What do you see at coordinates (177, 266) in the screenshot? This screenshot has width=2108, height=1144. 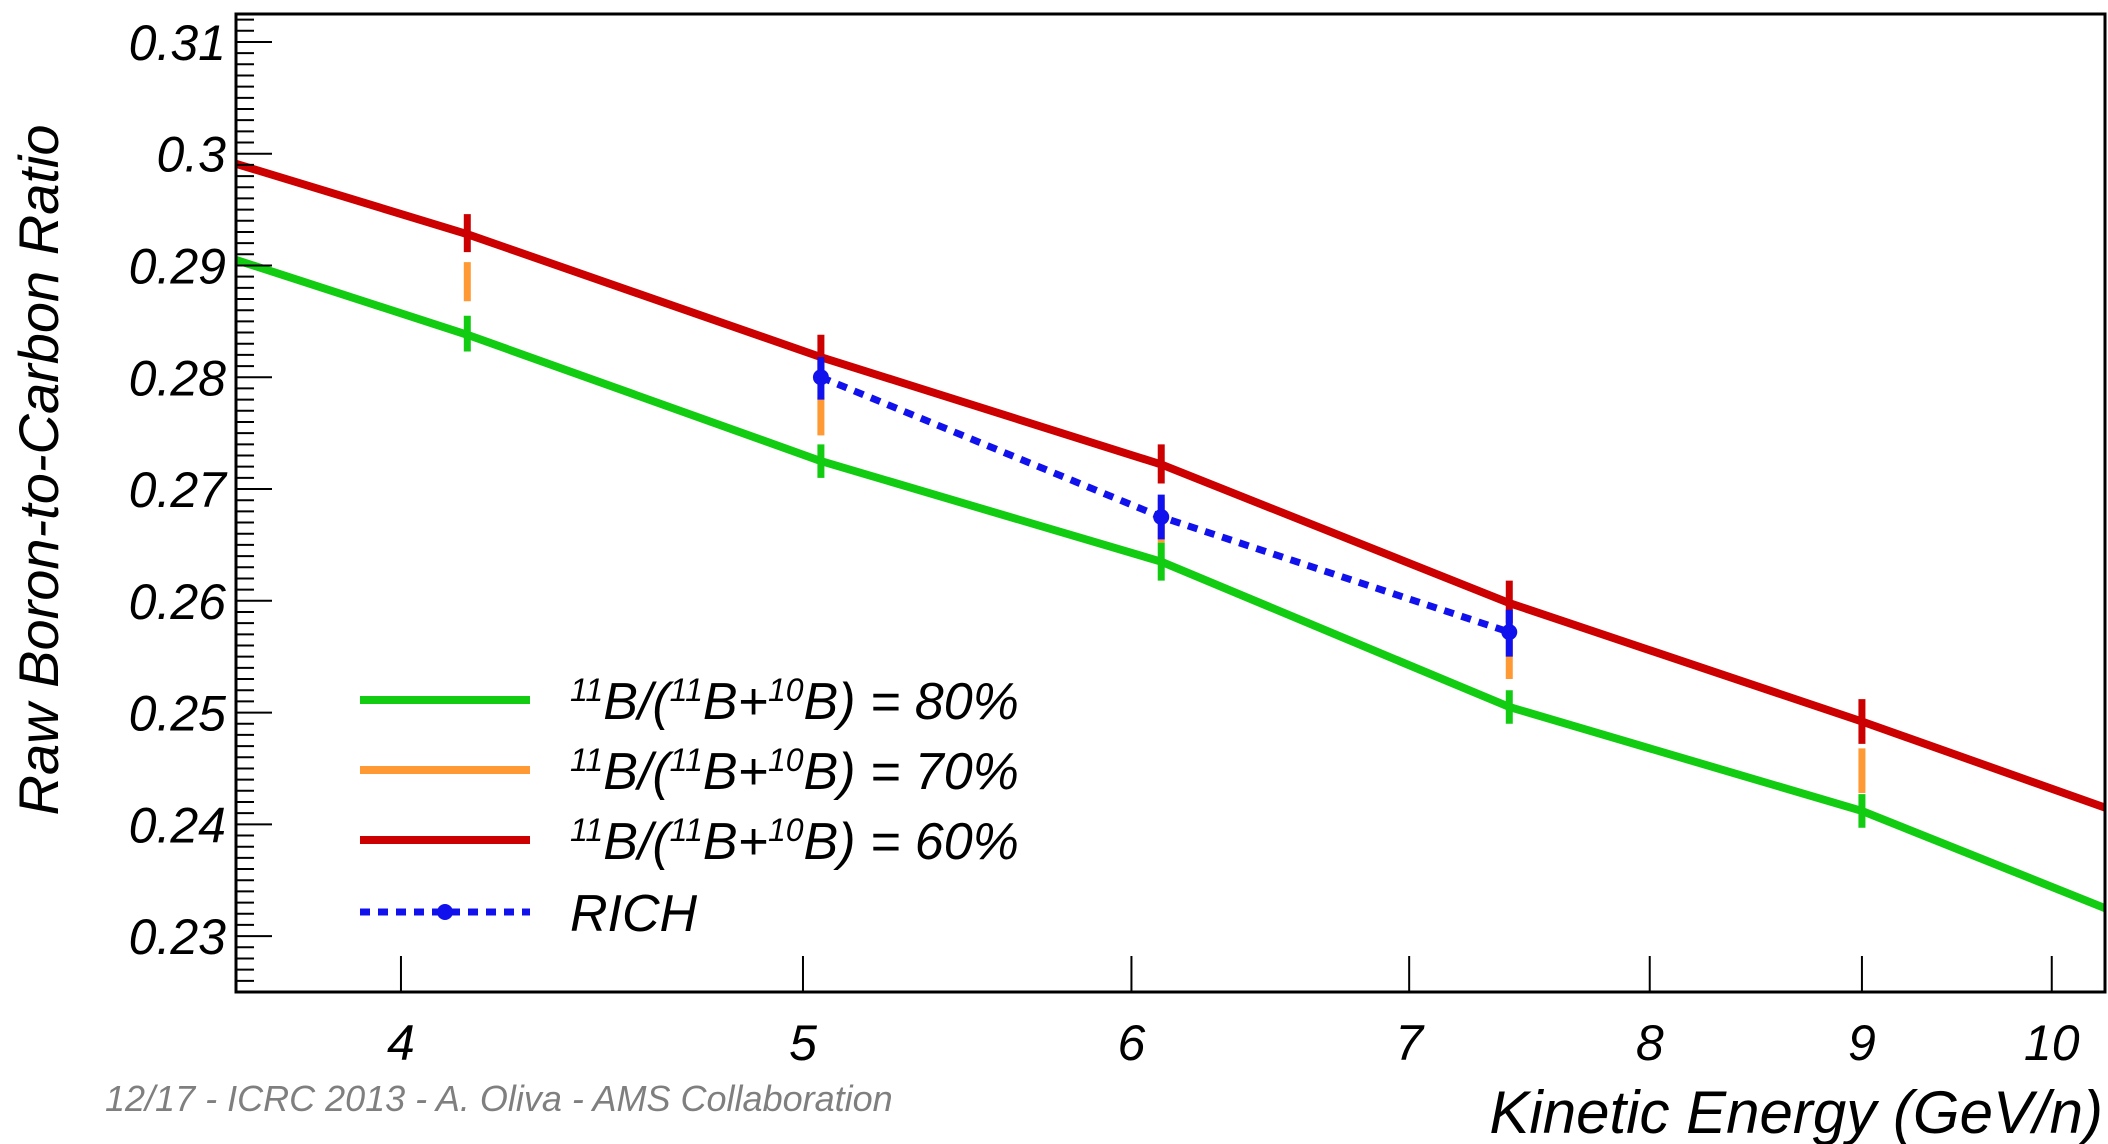 I see `y-tick-label: 0.29` at bounding box center [177, 266].